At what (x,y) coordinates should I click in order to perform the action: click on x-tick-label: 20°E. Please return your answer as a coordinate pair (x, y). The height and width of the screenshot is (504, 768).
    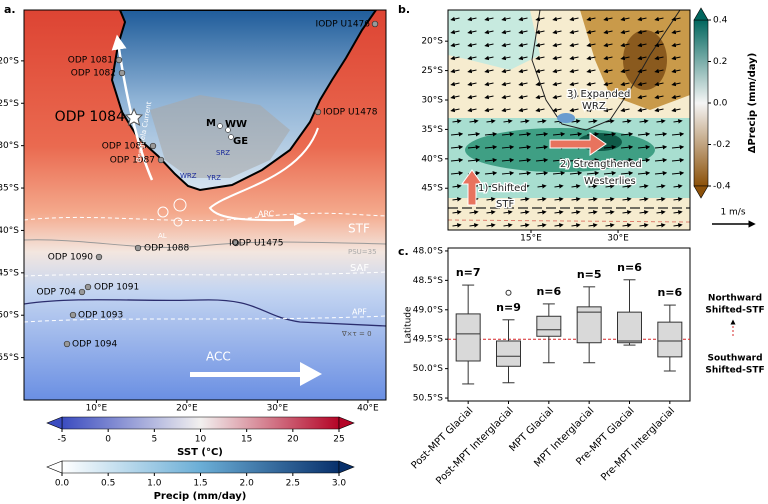
    Looking at the image, I should click on (187, 409).